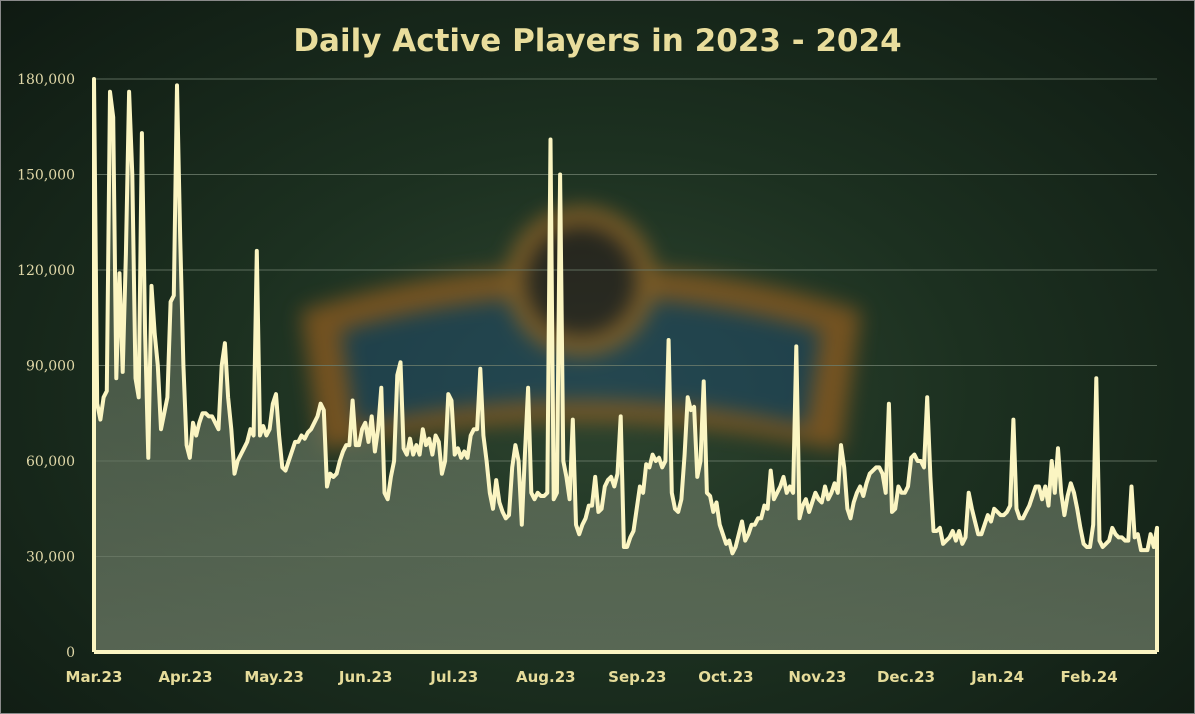  I want to click on y-tick-label: 0, so click(70, 653).